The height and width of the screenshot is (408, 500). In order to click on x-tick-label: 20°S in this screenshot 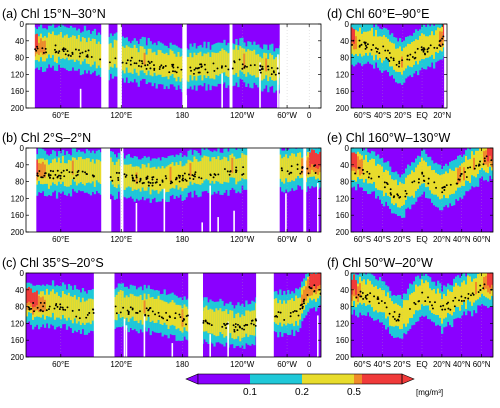, I will do `click(401, 239)`.